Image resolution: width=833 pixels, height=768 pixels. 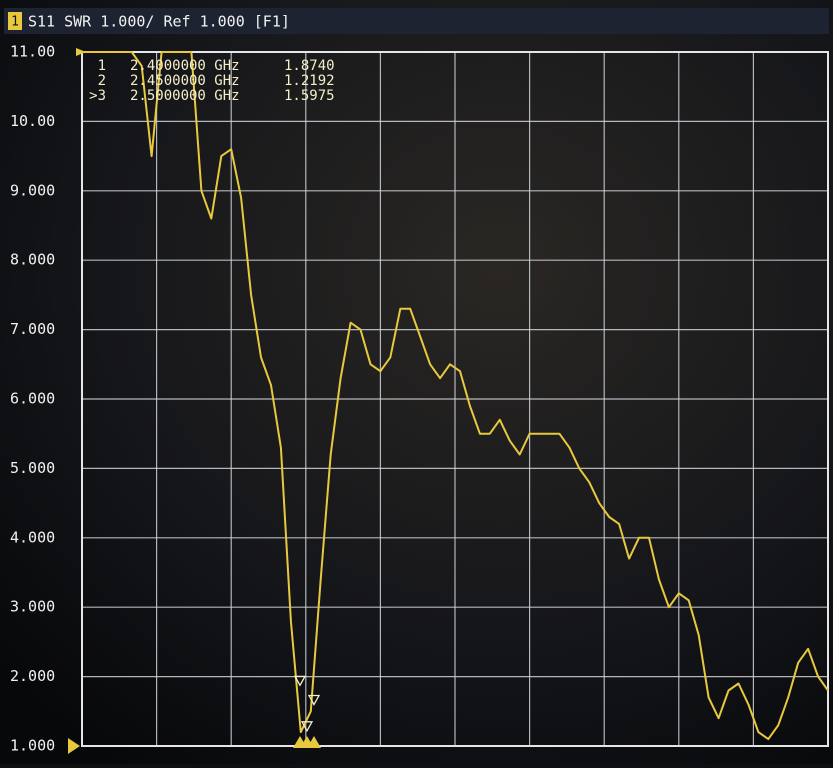 What do you see at coordinates (102, 81) in the screenshot?
I see `marker-name: 2` at bounding box center [102, 81].